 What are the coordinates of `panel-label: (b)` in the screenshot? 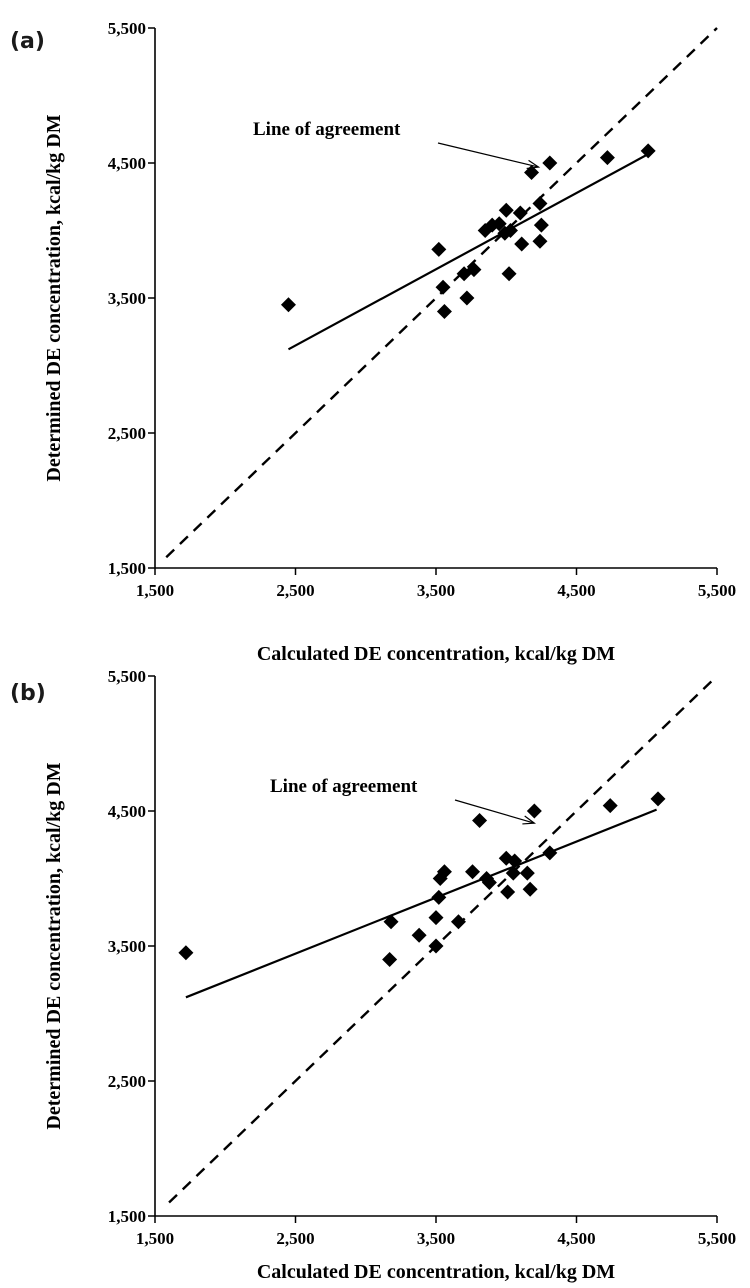 It's located at (28, 693).